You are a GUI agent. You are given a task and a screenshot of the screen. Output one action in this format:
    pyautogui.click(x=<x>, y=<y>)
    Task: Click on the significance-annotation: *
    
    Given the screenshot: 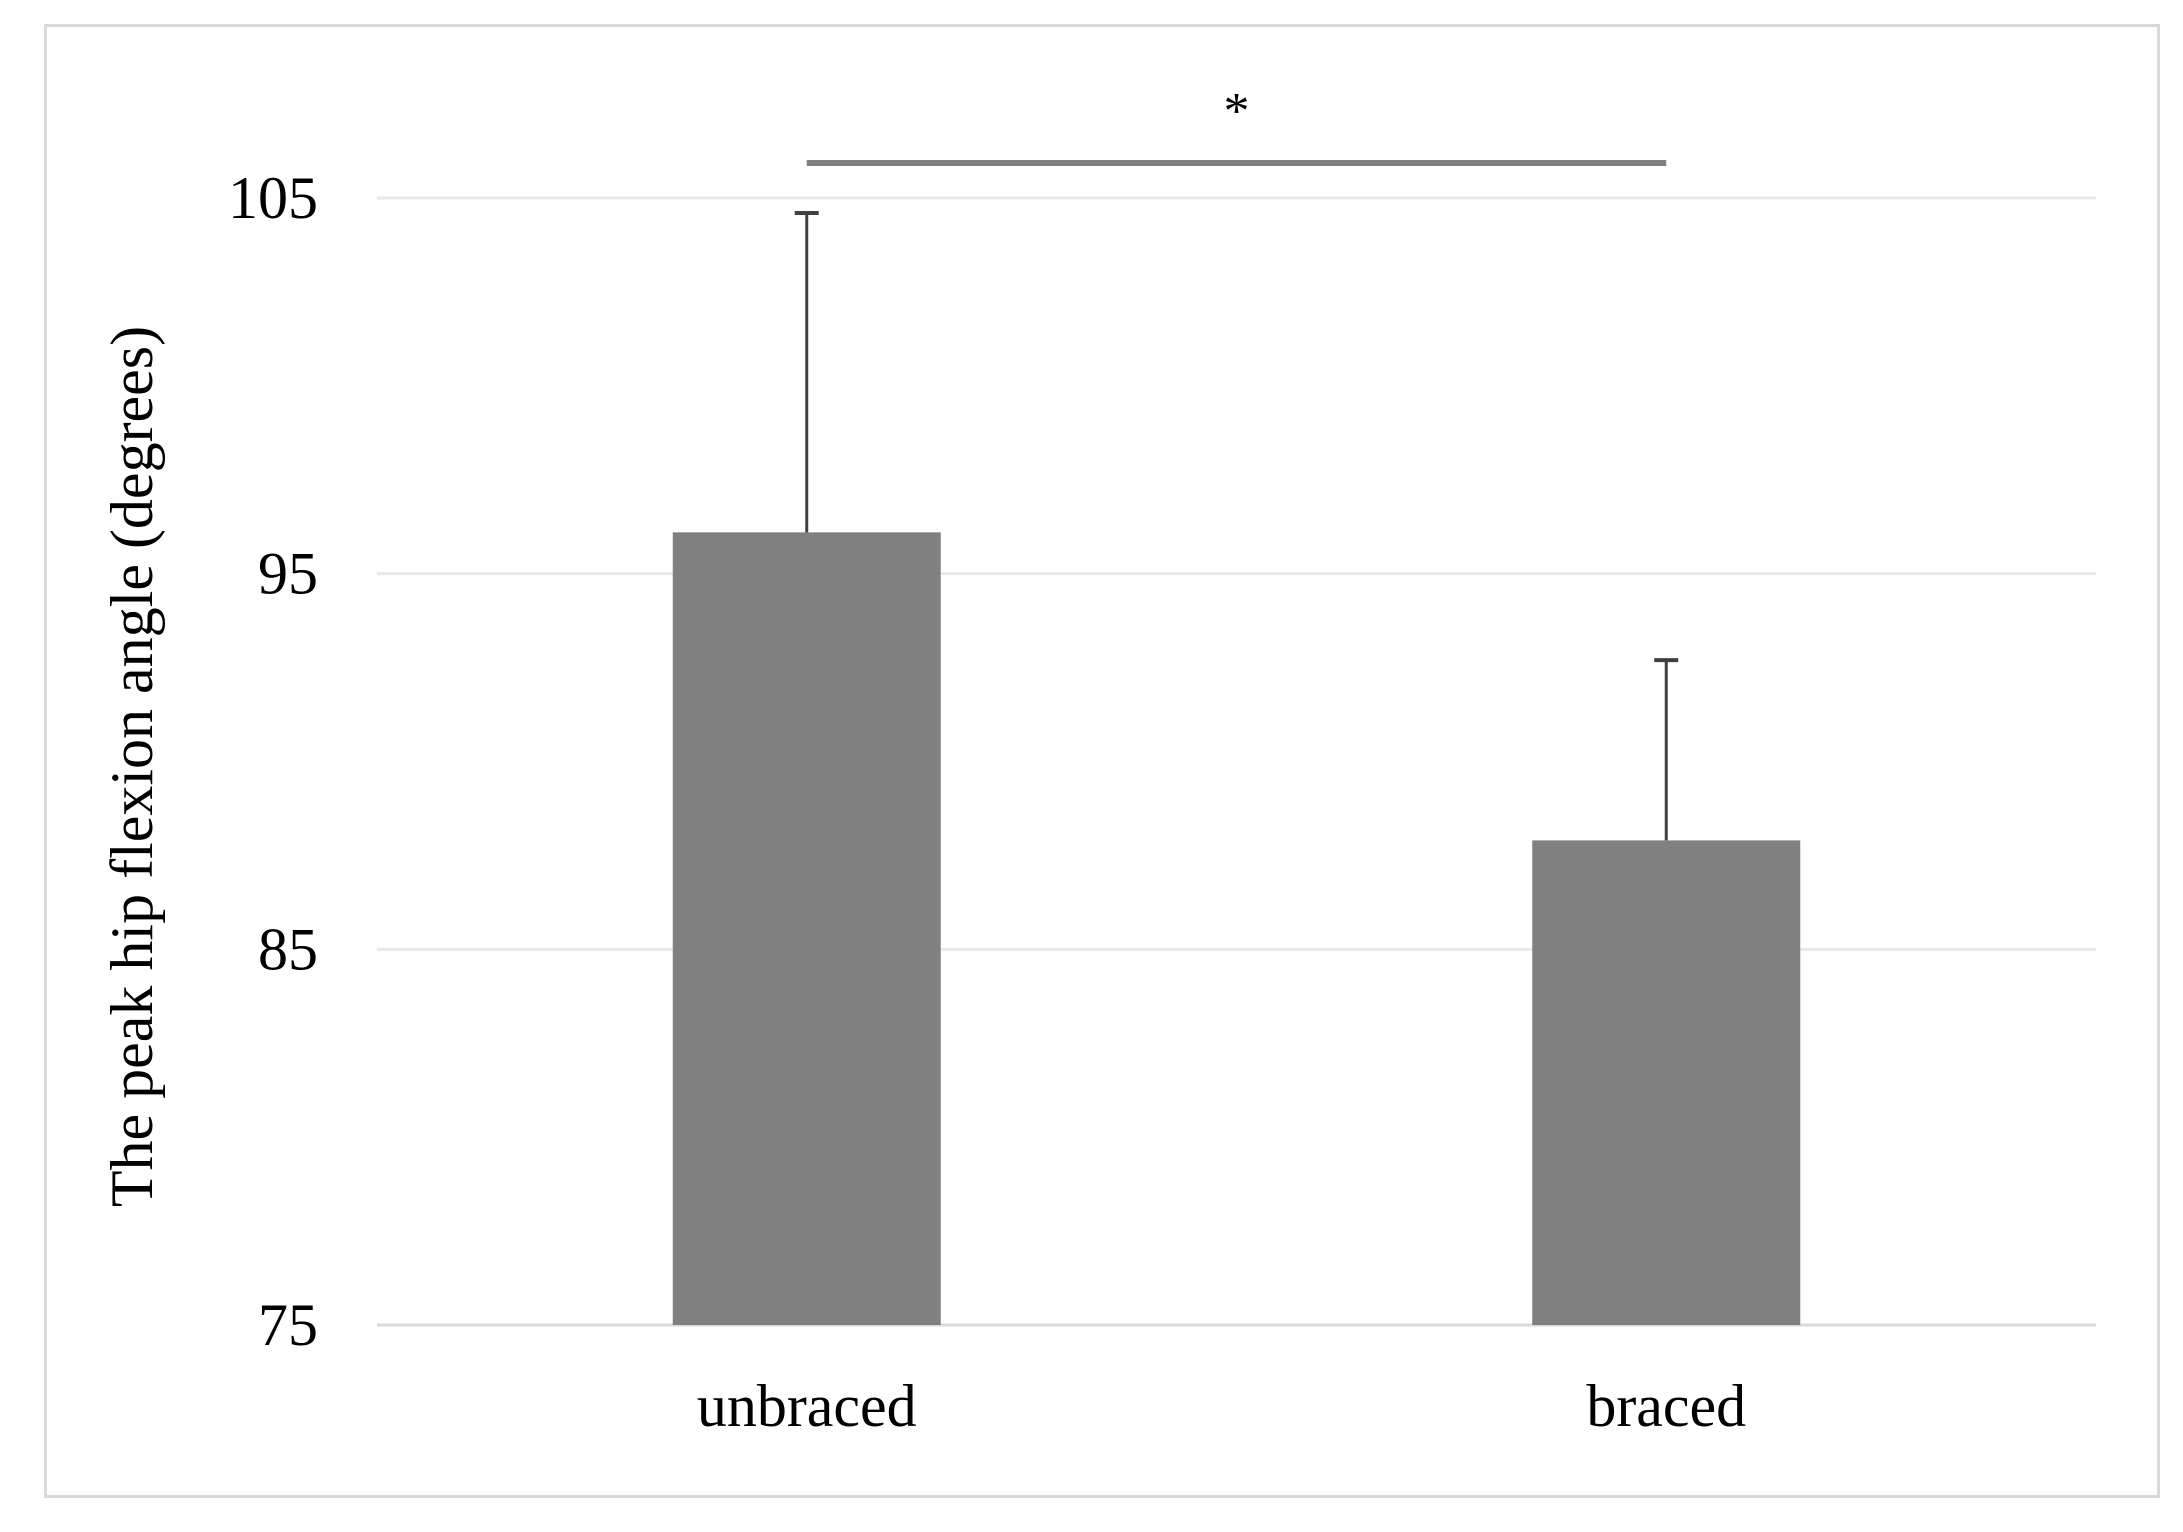 What is the action you would take?
    pyautogui.click(x=1236, y=124)
    